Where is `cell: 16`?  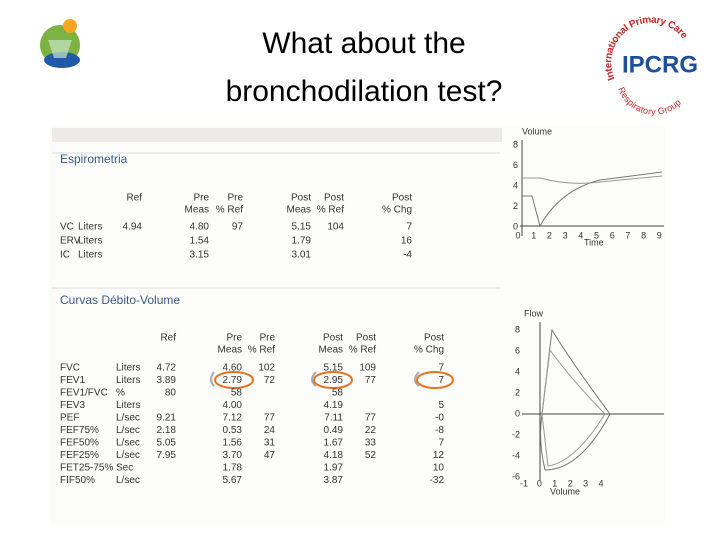
cell: 16 is located at coordinates (407, 241).